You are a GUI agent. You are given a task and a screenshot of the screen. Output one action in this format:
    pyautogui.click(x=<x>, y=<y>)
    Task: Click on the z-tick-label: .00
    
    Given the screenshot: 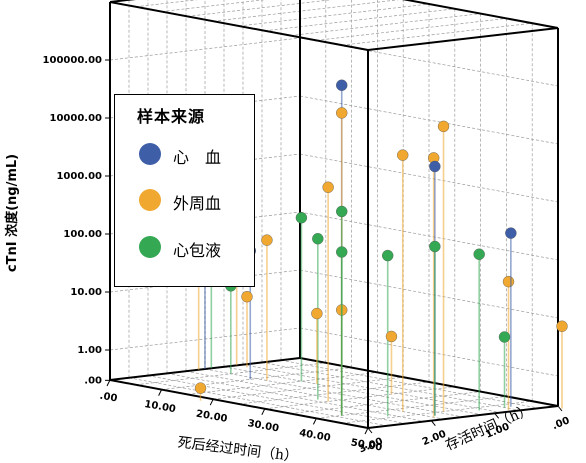 What is the action you would take?
    pyautogui.click(x=93, y=380)
    